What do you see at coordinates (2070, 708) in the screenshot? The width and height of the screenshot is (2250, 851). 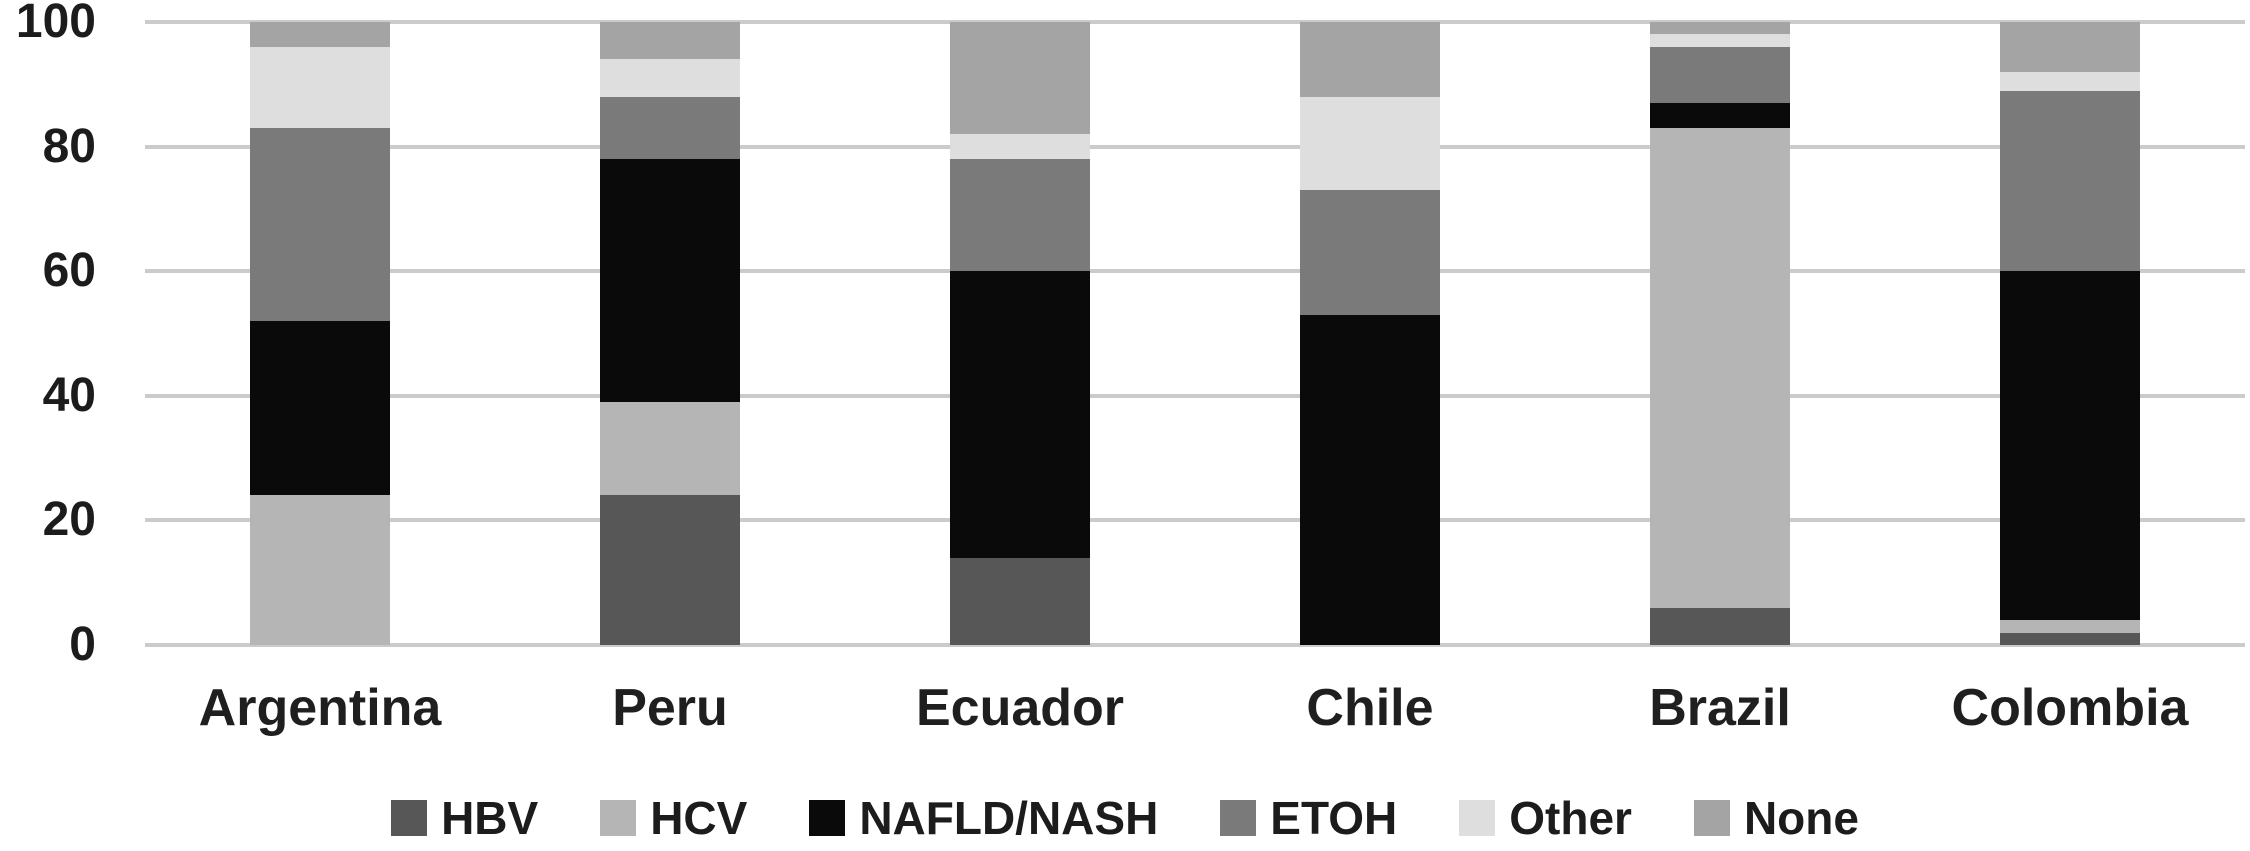 I see `x-axis-label-colombia: Colombia` at bounding box center [2070, 708].